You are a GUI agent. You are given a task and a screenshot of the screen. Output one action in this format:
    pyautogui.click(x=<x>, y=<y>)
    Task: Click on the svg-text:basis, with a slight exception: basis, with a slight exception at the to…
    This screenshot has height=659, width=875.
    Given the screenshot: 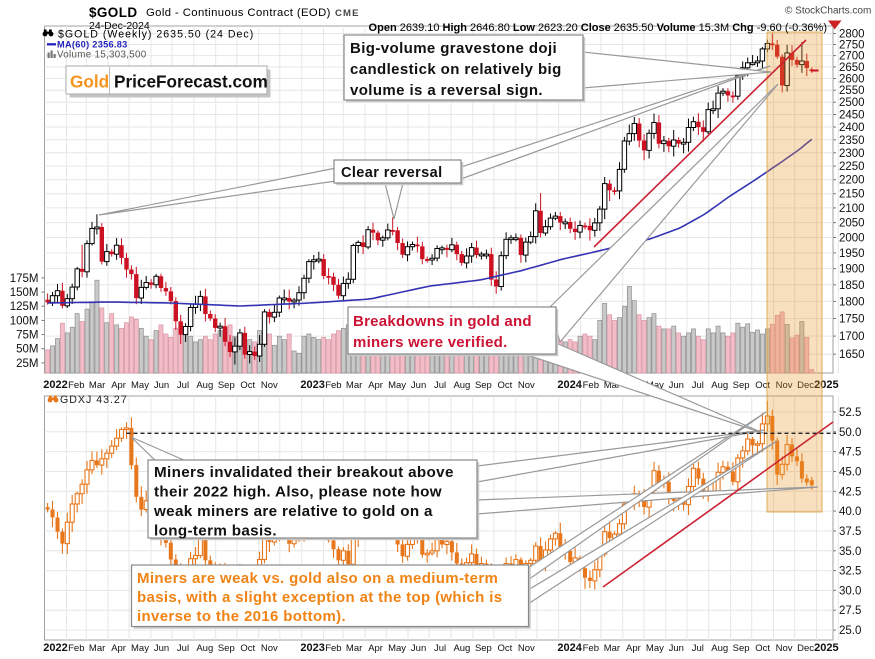 What is the action you would take?
    pyautogui.click(x=319, y=597)
    